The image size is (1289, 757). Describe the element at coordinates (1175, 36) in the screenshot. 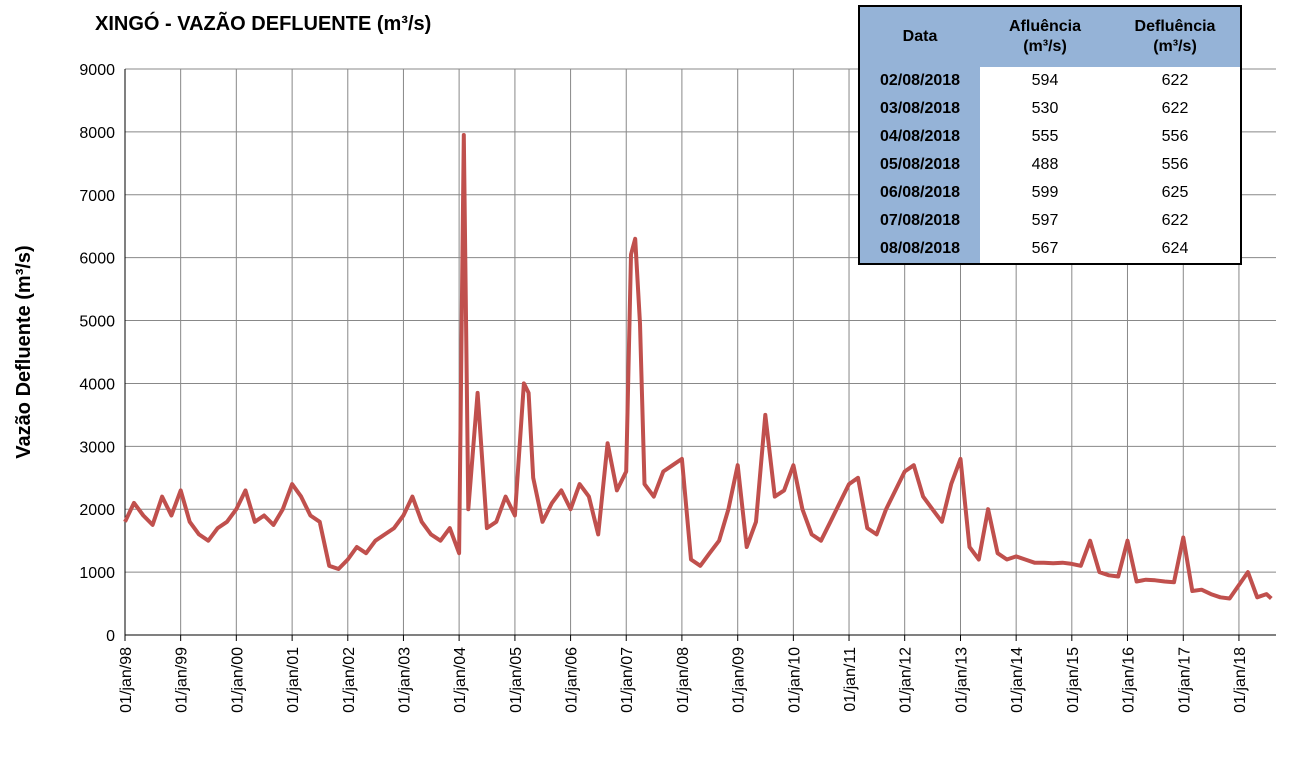

I see `table-header-cell: Defluência (m³/s)` at that location.